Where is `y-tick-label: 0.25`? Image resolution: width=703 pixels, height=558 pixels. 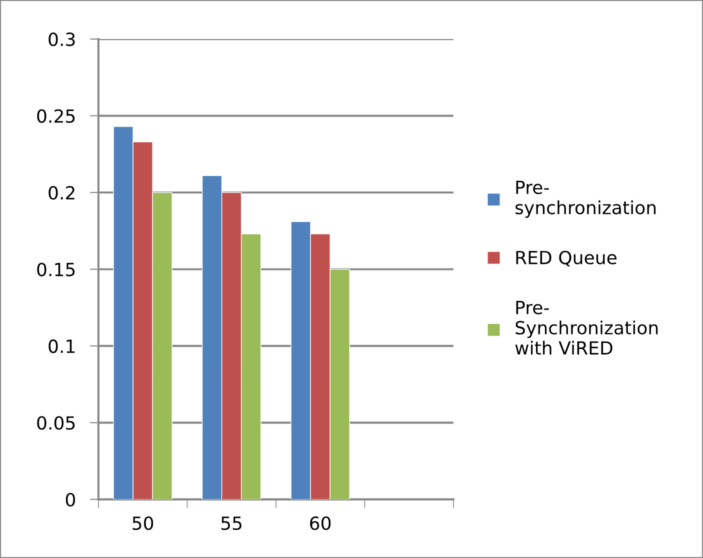 y-tick-label: 0.25 is located at coordinates (56, 116).